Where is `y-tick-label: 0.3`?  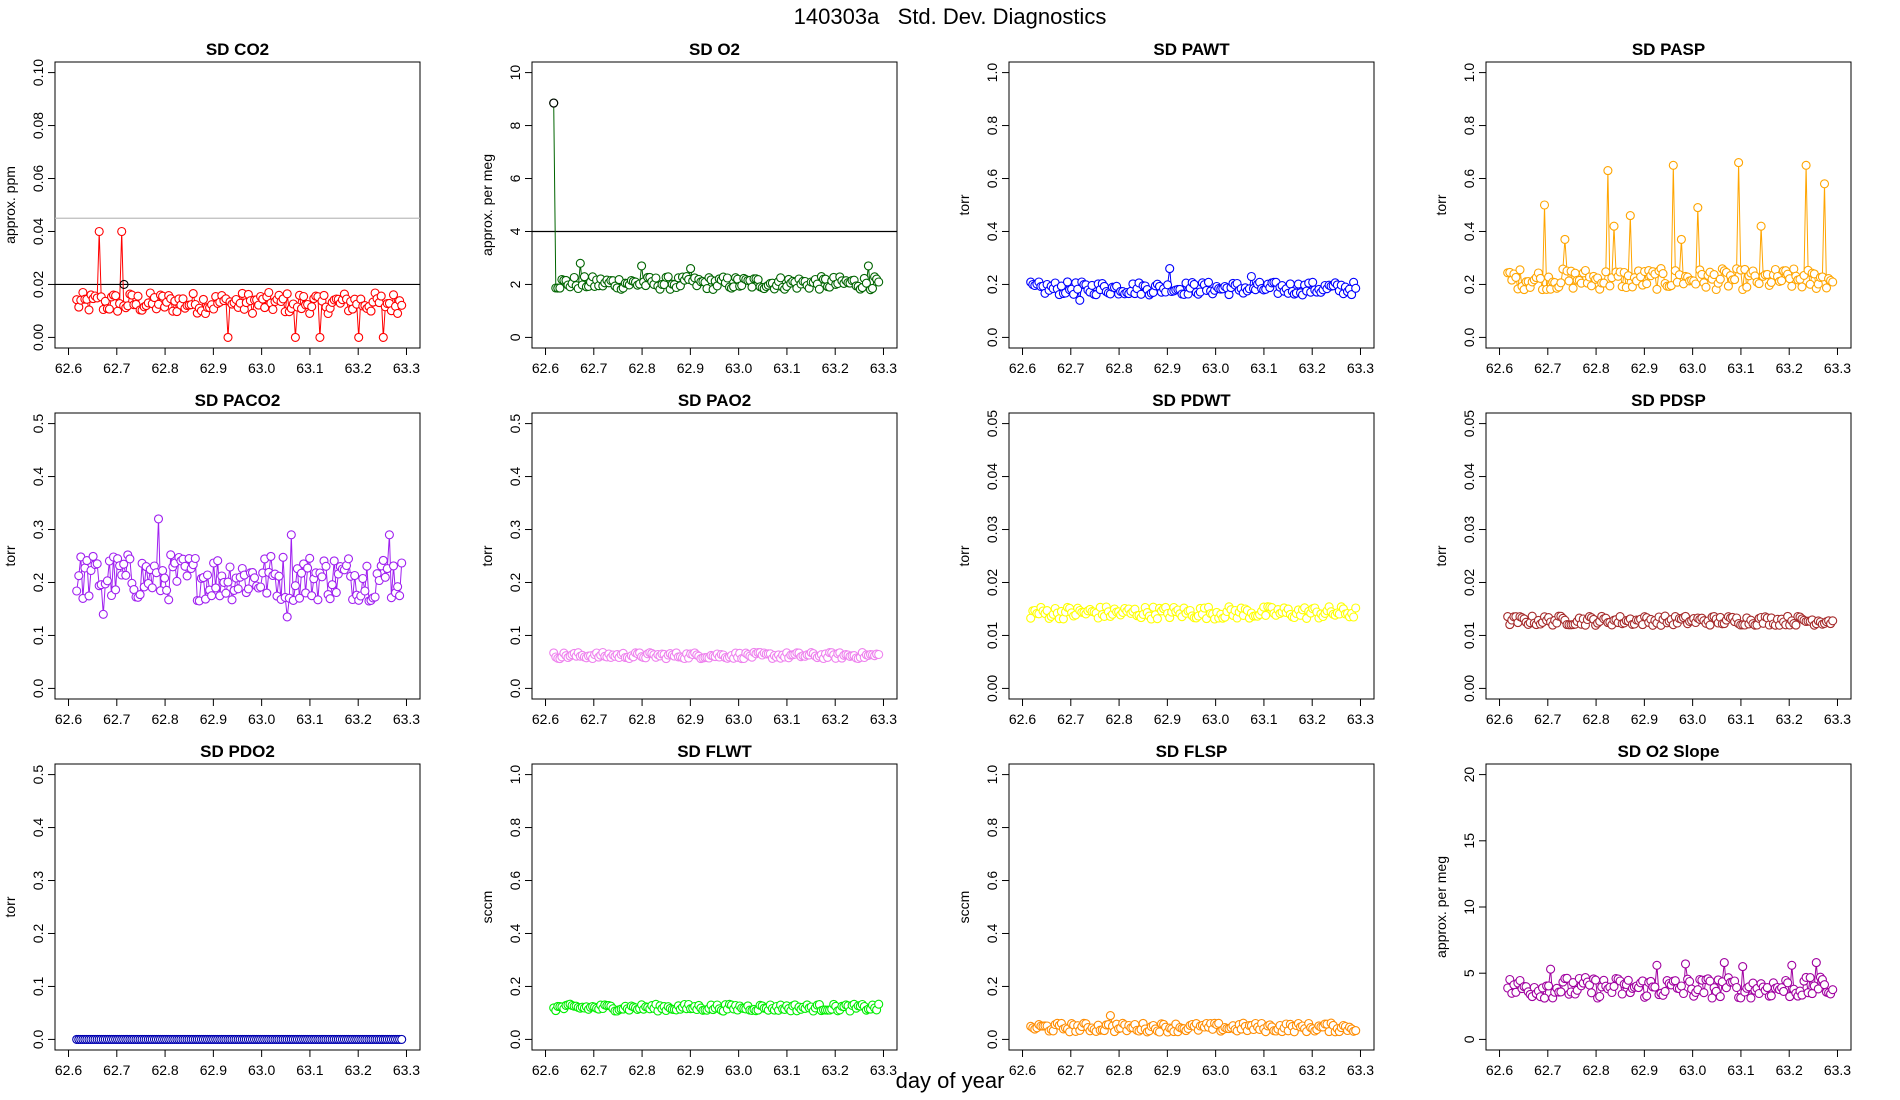
y-tick-label: 0.3 is located at coordinates (515, 530).